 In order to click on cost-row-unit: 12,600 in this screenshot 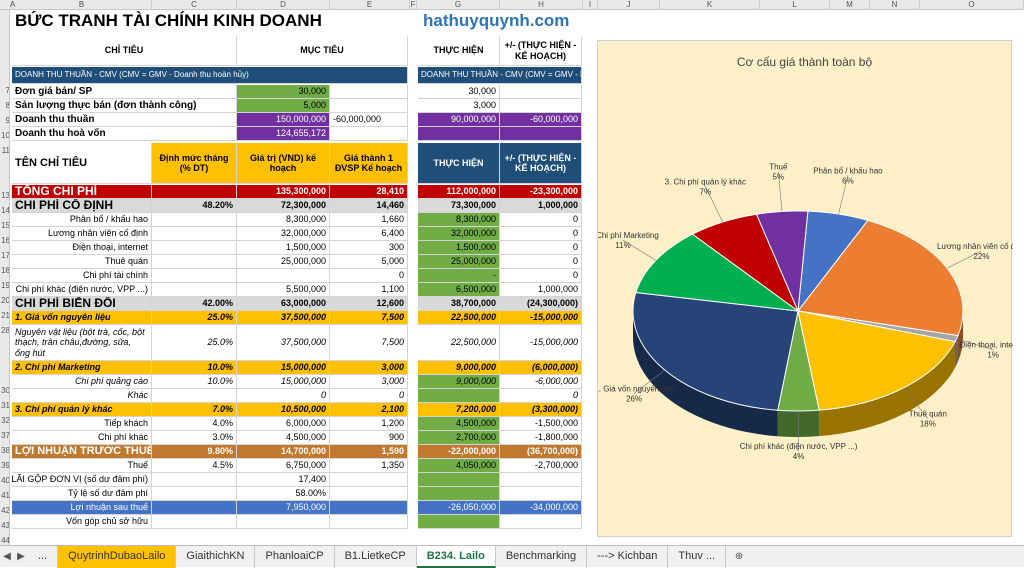, I will do `click(369, 304)`.